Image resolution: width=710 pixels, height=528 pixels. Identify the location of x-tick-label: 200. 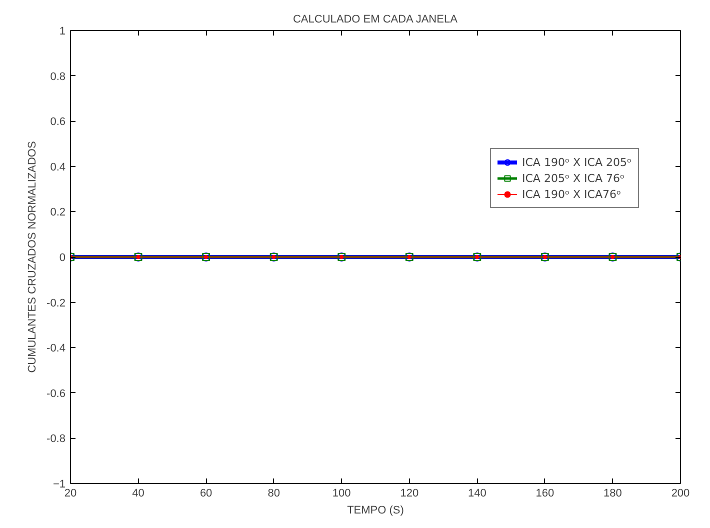
(680, 494).